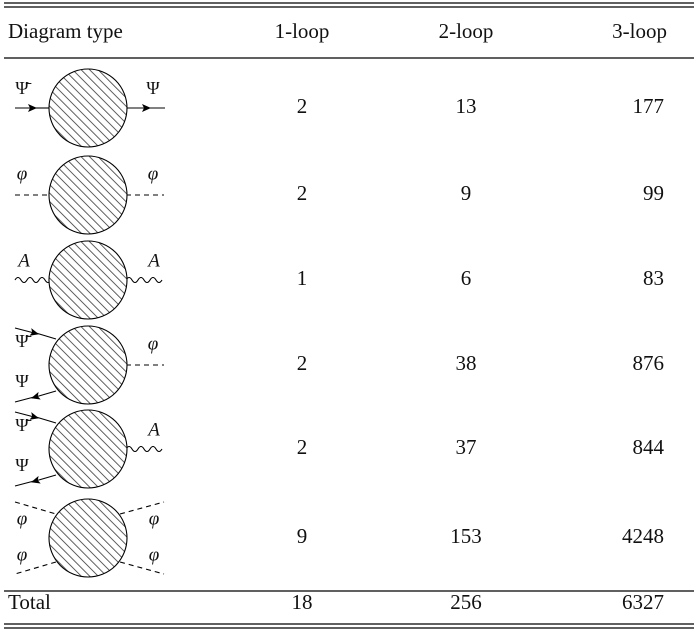 This screenshot has height=634, width=698. What do you see at coordinates (302, 31) in the screenshot?
I see `header-cell: 1-loop` at bounding box center [302, 31].